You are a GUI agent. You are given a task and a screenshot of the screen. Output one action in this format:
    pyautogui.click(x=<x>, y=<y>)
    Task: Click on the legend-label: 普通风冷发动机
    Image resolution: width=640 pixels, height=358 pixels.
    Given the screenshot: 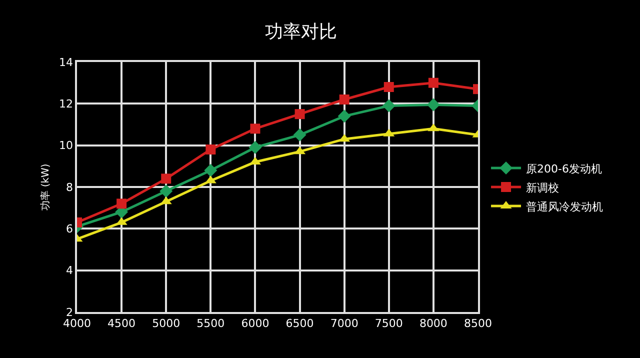 What is the action you would take?
    pyautogui.click(x=565, y=207)
    